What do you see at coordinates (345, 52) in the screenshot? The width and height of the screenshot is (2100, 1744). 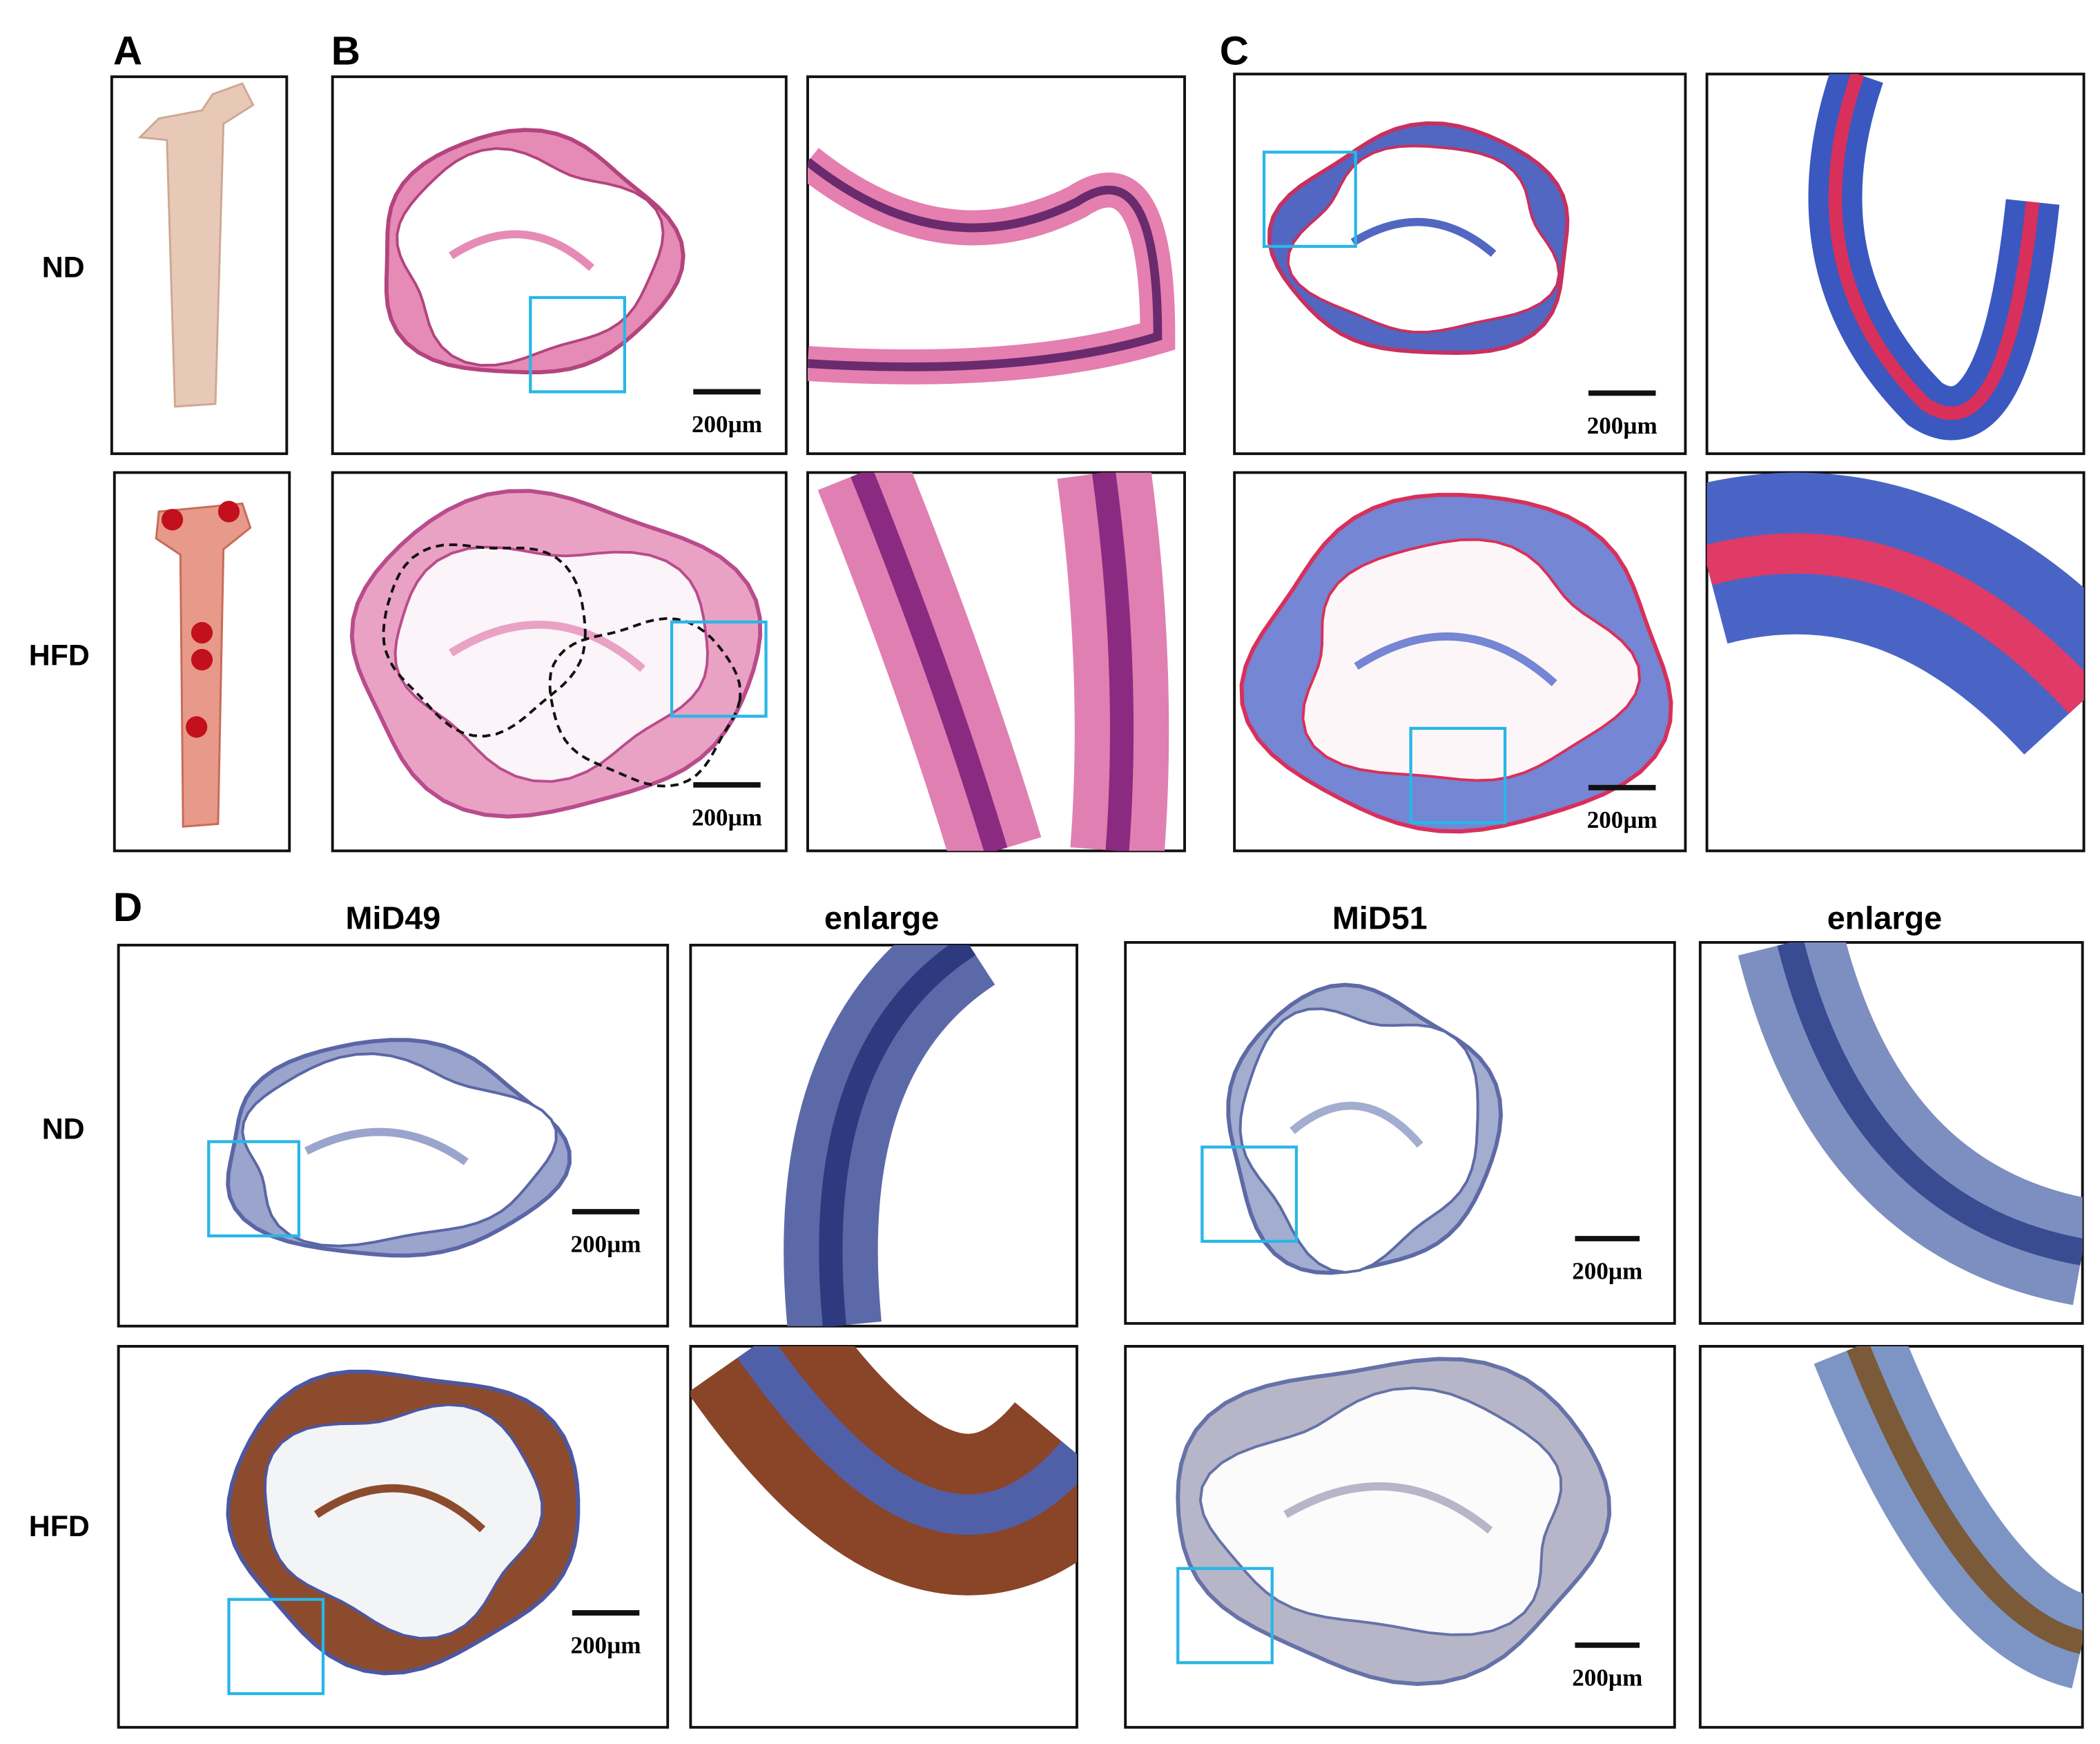 I see `panel-label: B` at bounding box center [345, 52].